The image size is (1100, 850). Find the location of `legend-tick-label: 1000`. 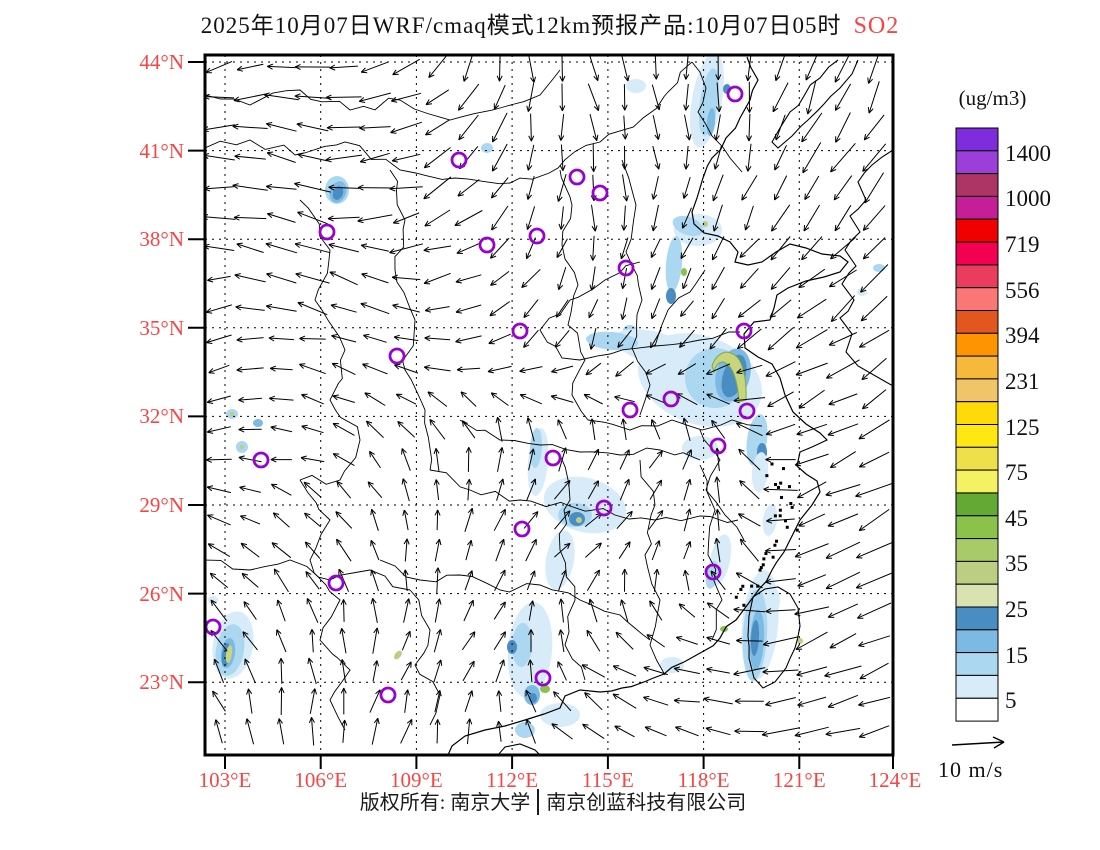

legend-tick-label: 1000 is located at coordinates (1028, 199).